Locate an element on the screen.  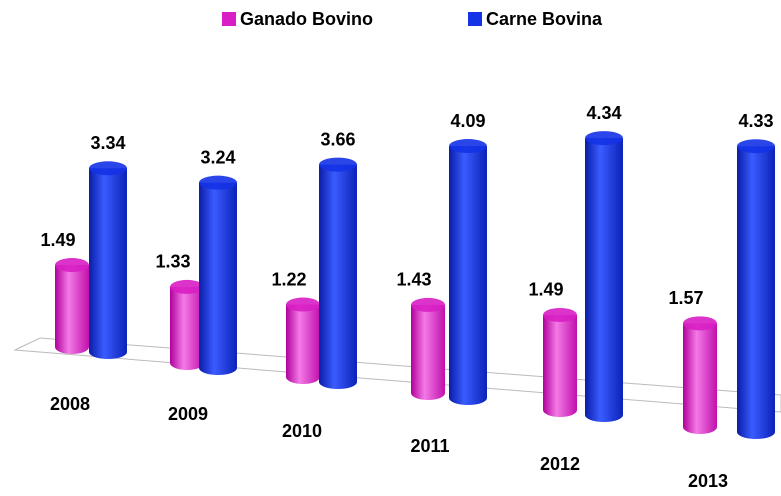
data-label: 4.34 is located at coordinates (603, 113).